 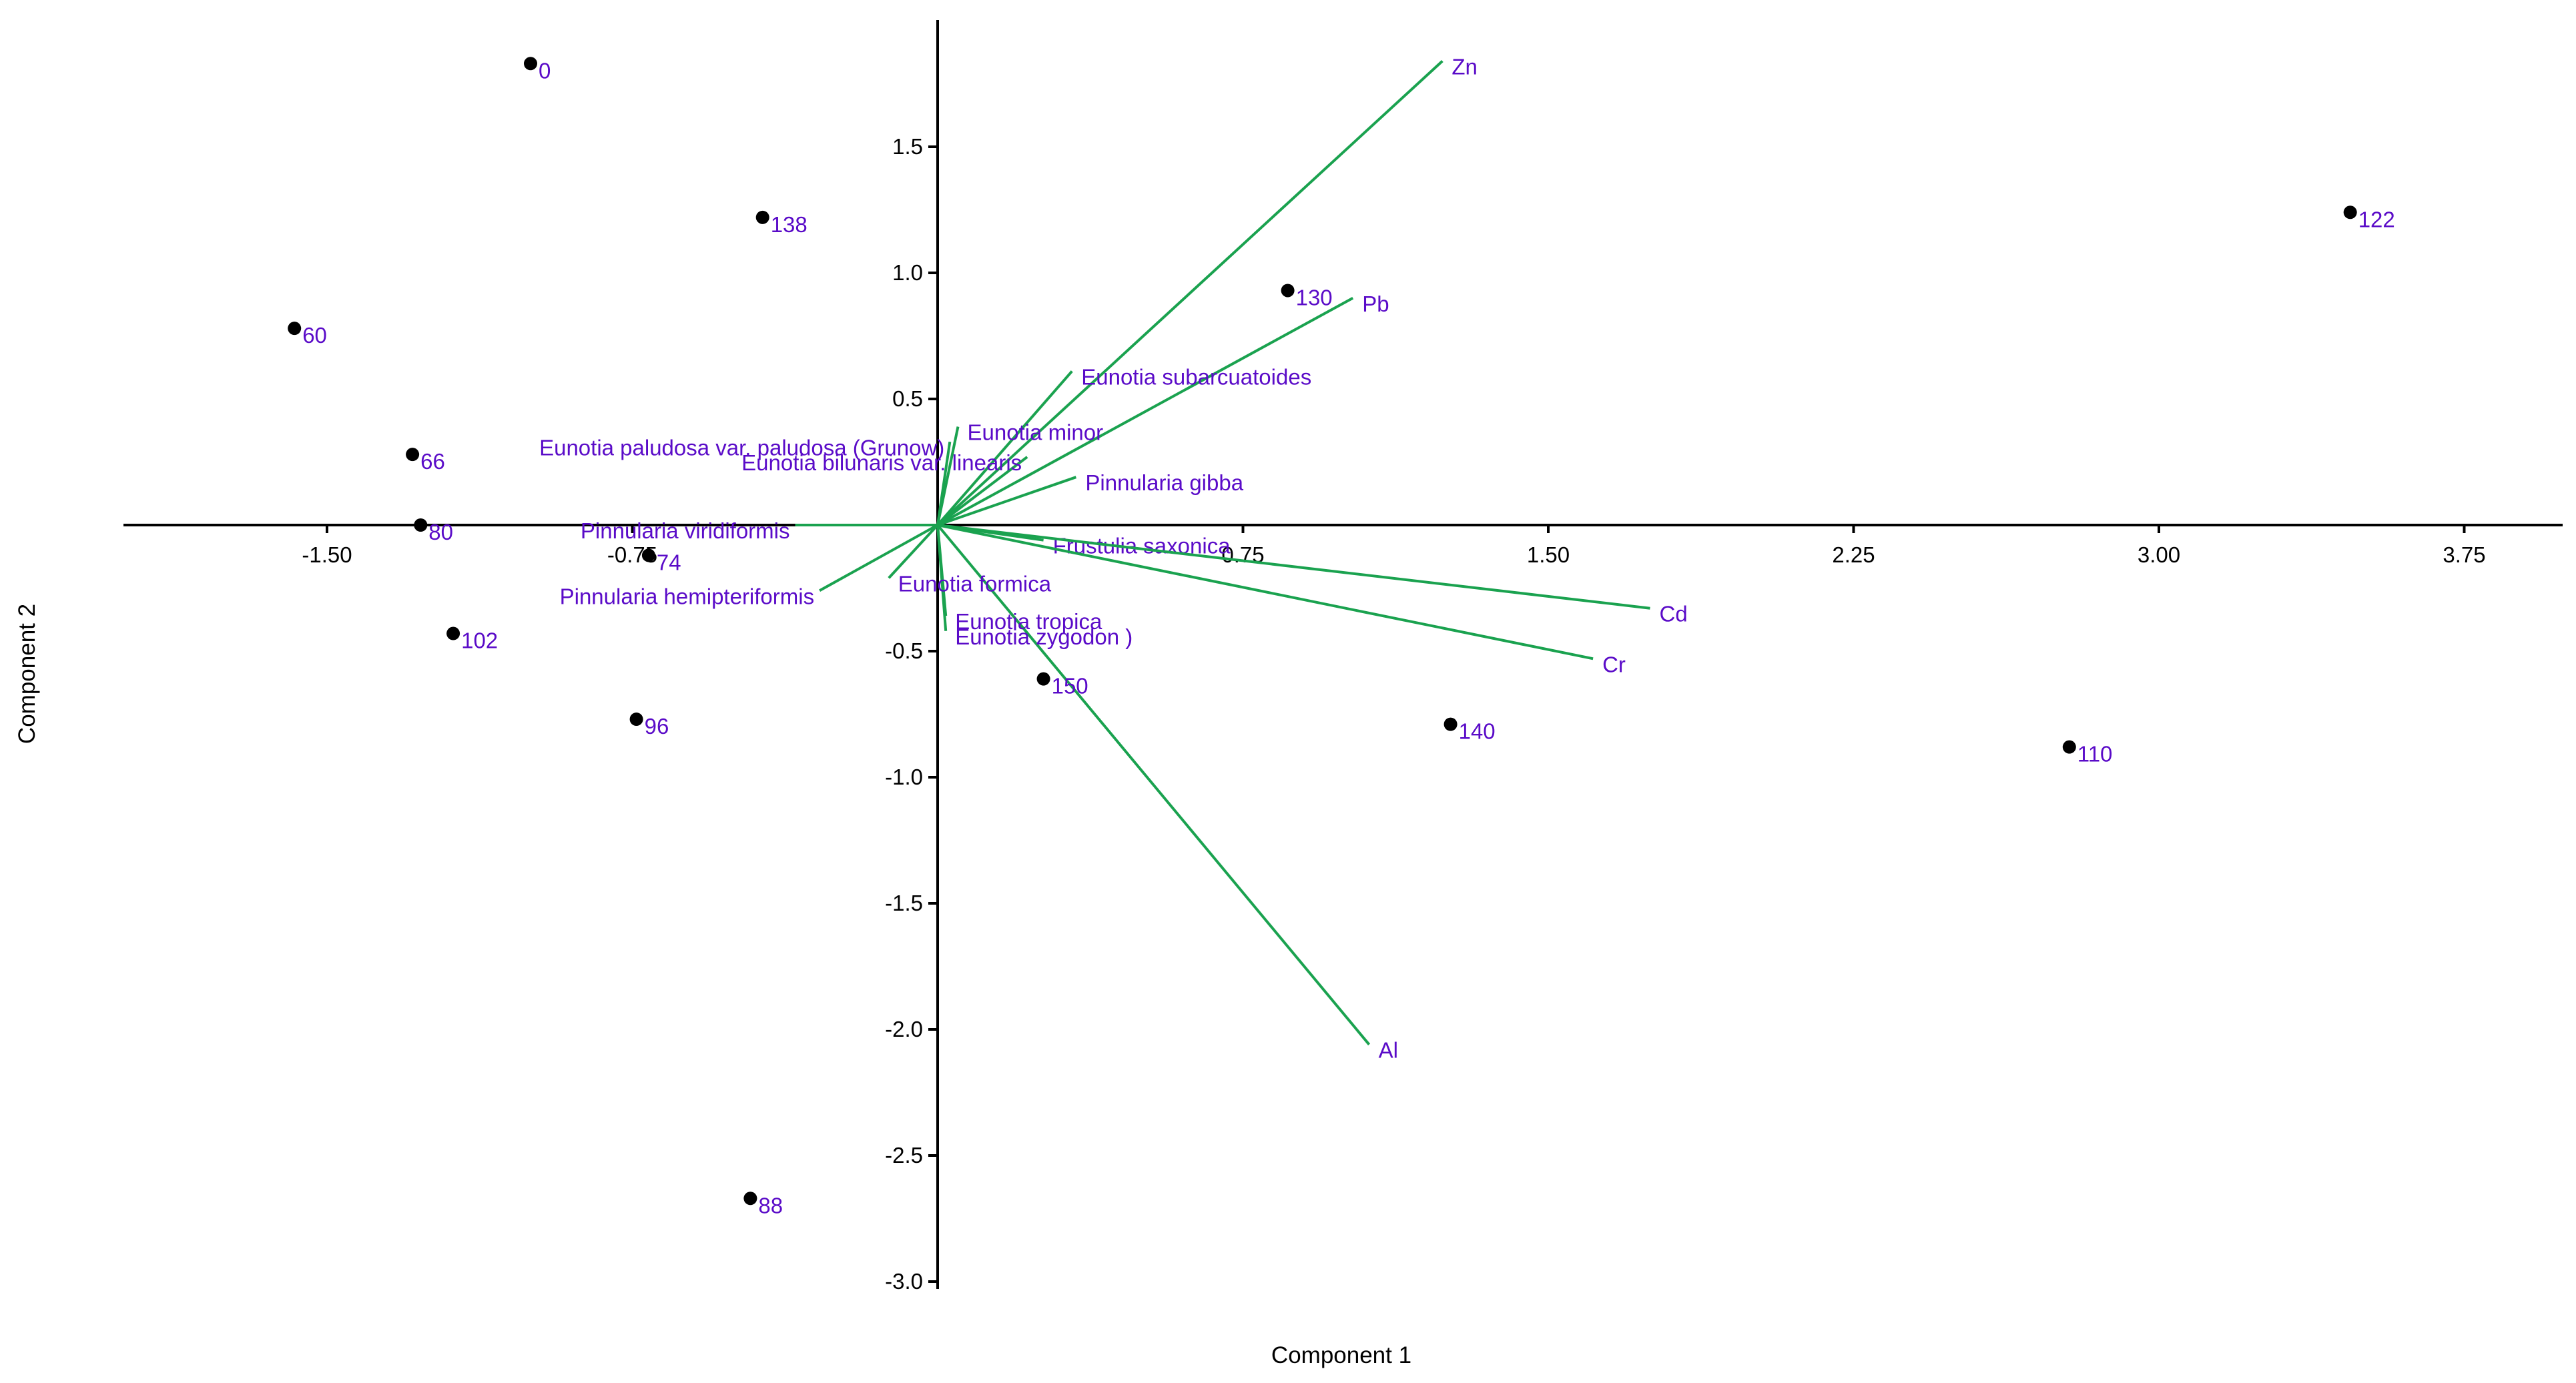 What do you see at coordinates (1164, 482) in the screenshot?
I see `loading-label: Pinnularia gibba` at bounding box center [1164, 482].